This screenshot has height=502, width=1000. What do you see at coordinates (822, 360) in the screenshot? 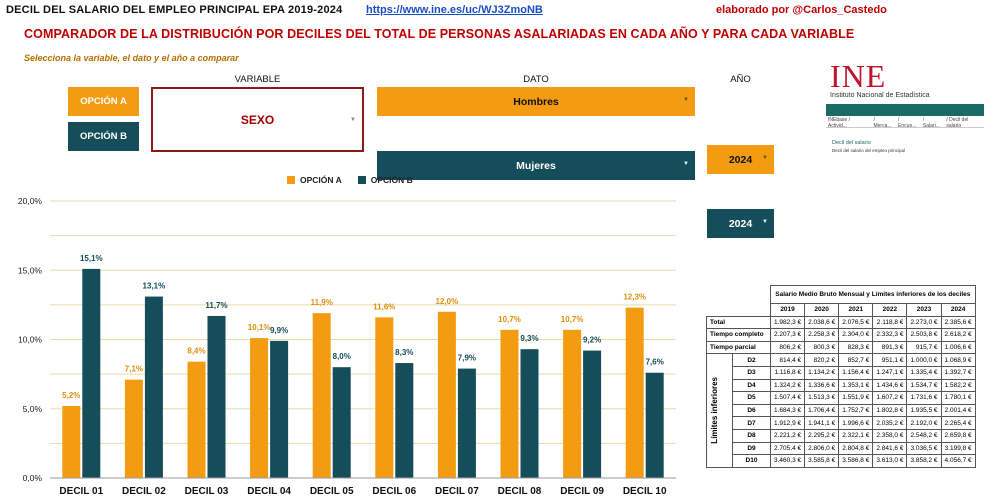
I see `table-cell: 820,2 €` at bounding box center [822, 360].